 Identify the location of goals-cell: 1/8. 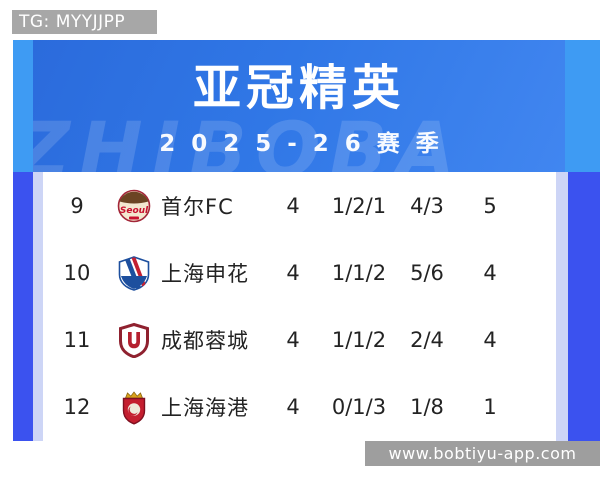
(427, 407).